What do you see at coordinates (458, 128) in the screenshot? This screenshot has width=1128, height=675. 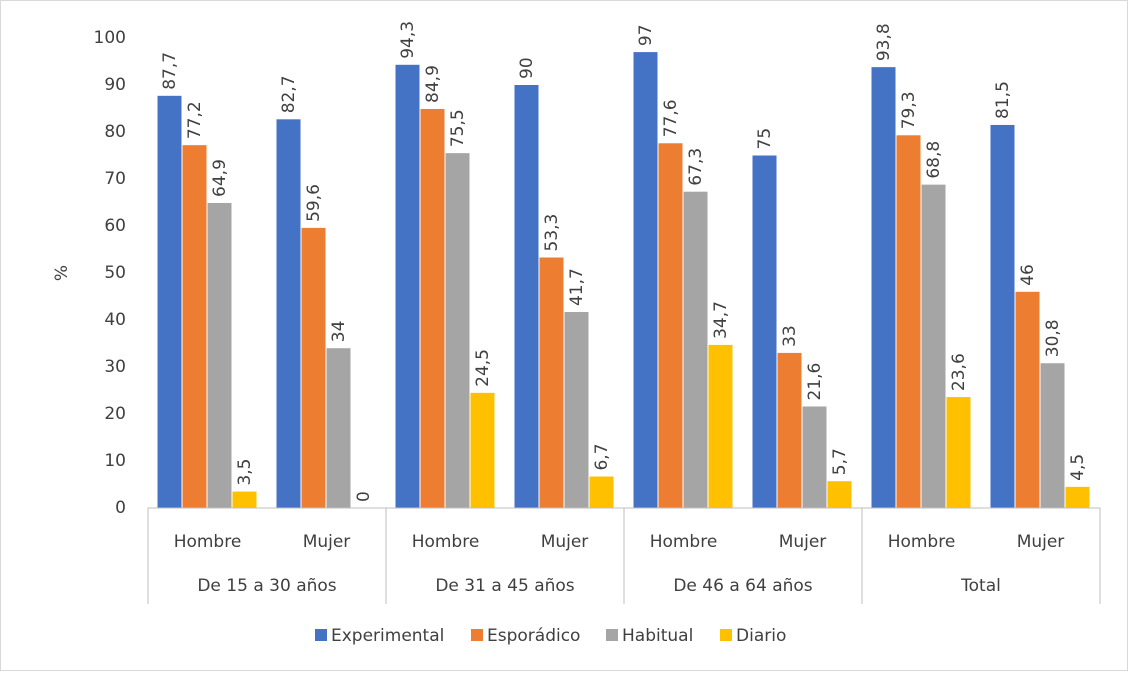 I see `data-label: 75,5` at bounding box center [458, 128].